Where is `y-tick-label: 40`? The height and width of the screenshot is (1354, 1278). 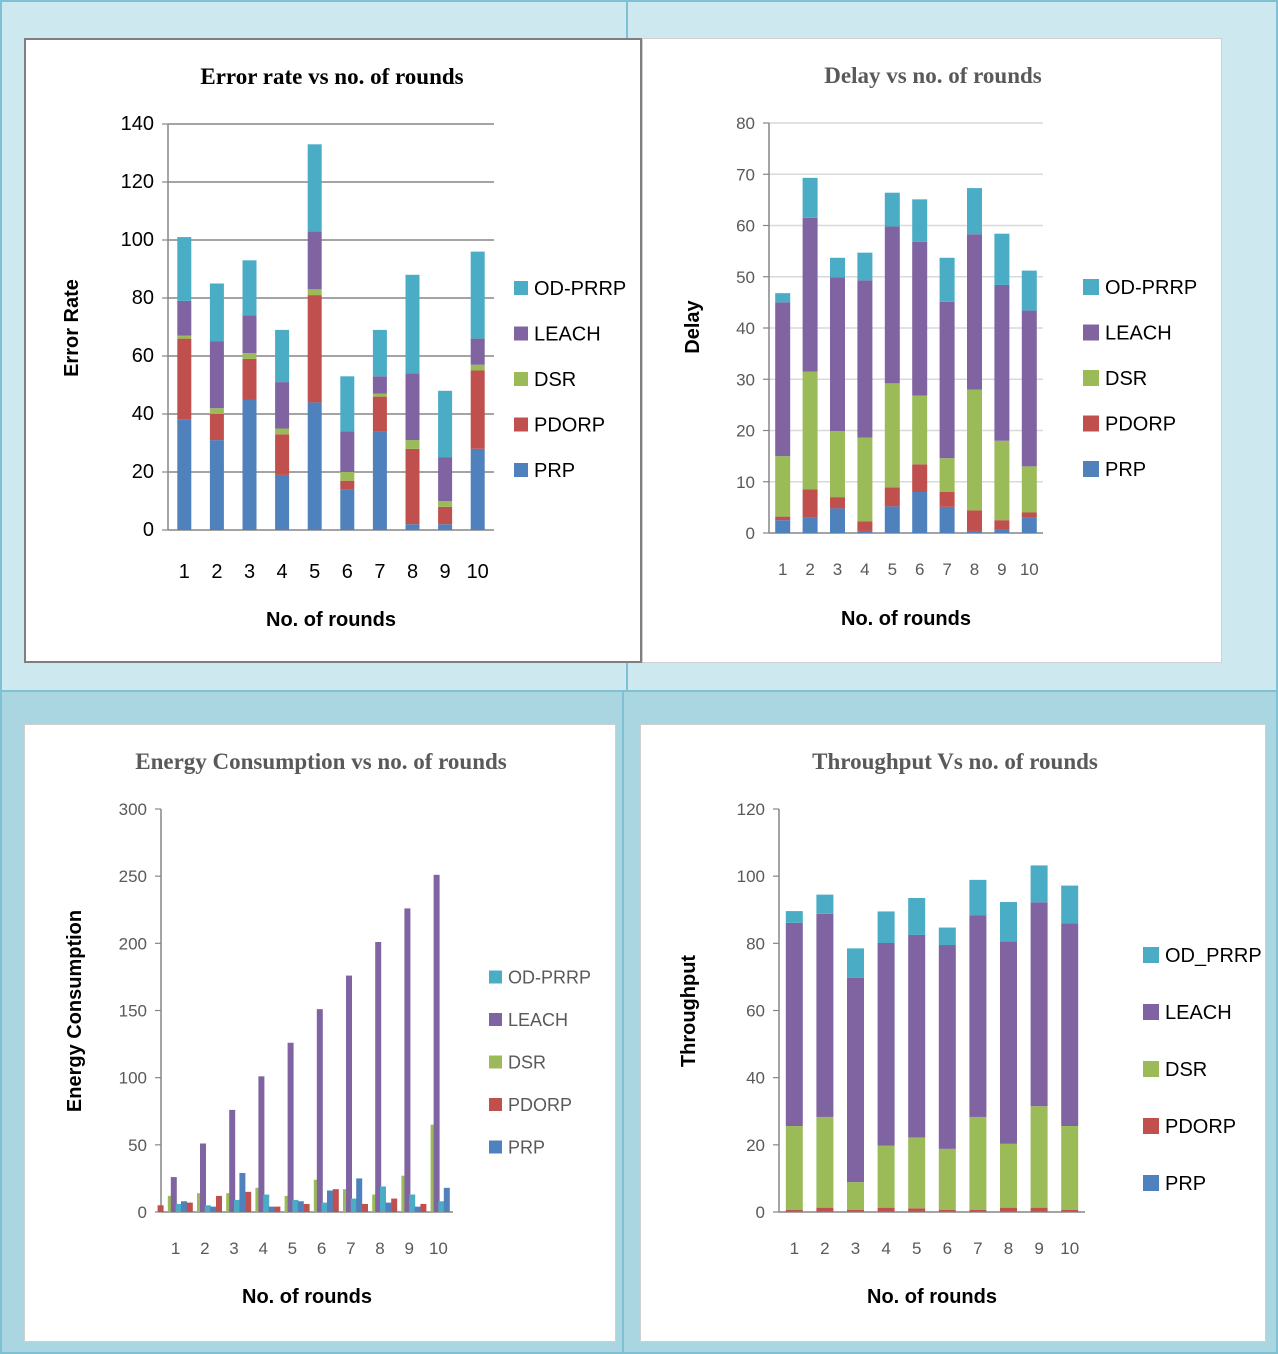 y-tick-label: 40 is located at coordinates (143, 414).